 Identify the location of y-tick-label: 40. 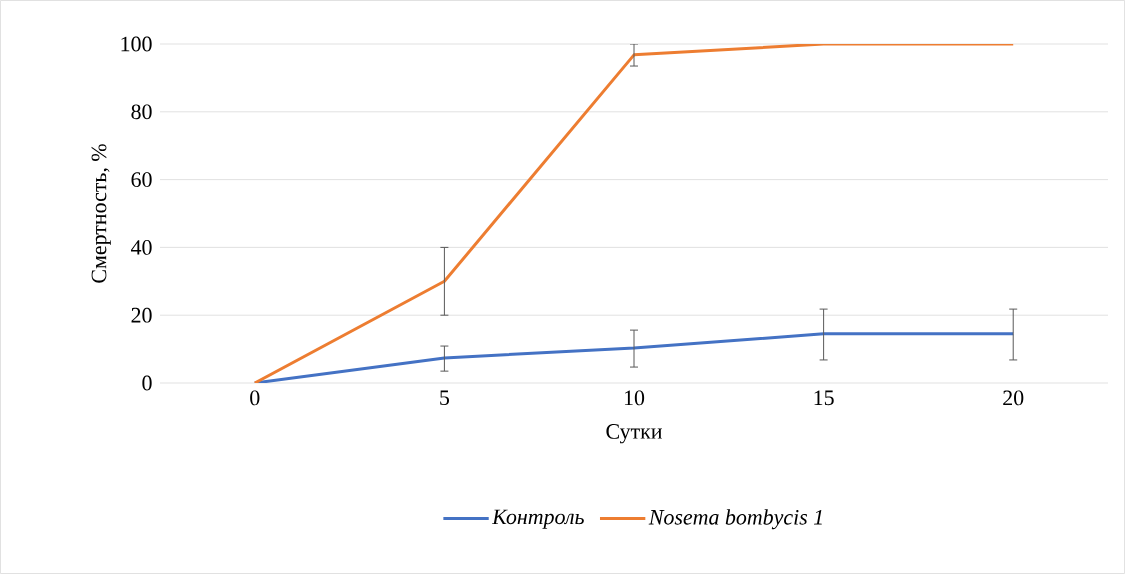
(141, 247).